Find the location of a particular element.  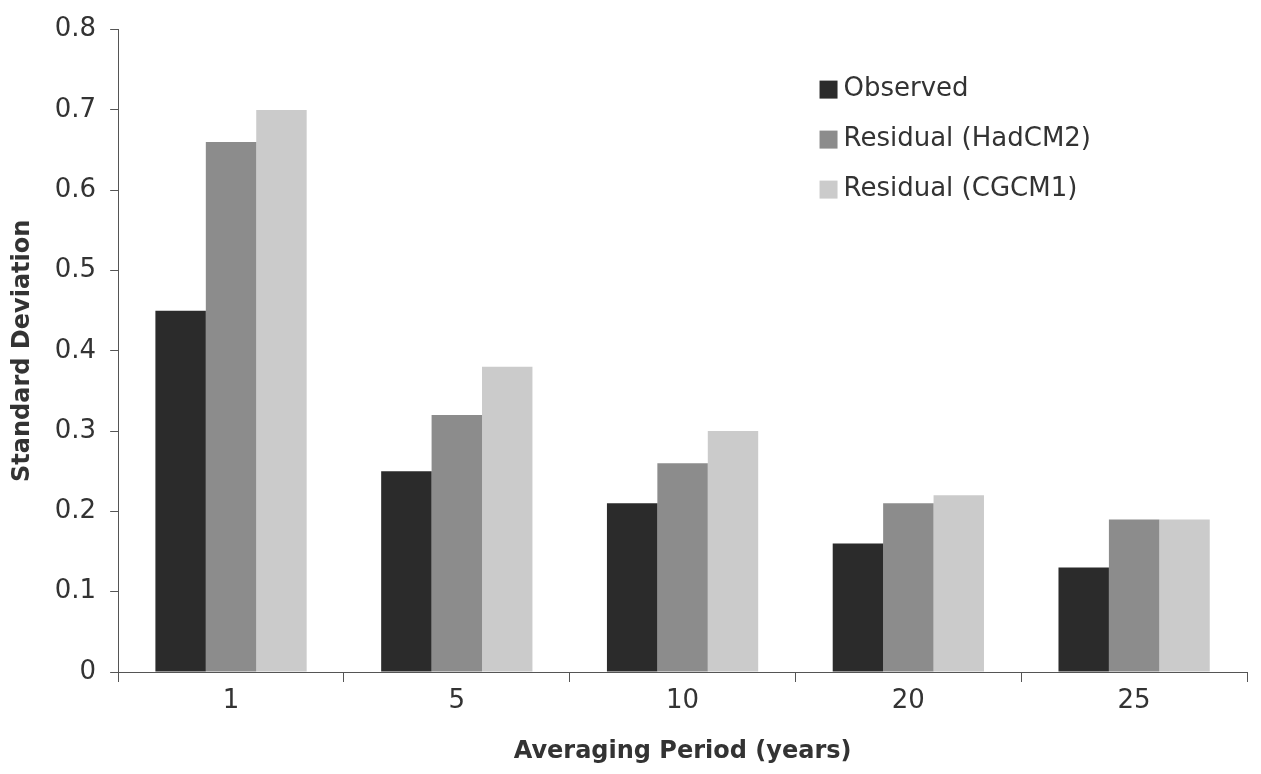

x-tick-label: 5 is located at coordinates (457, 699).